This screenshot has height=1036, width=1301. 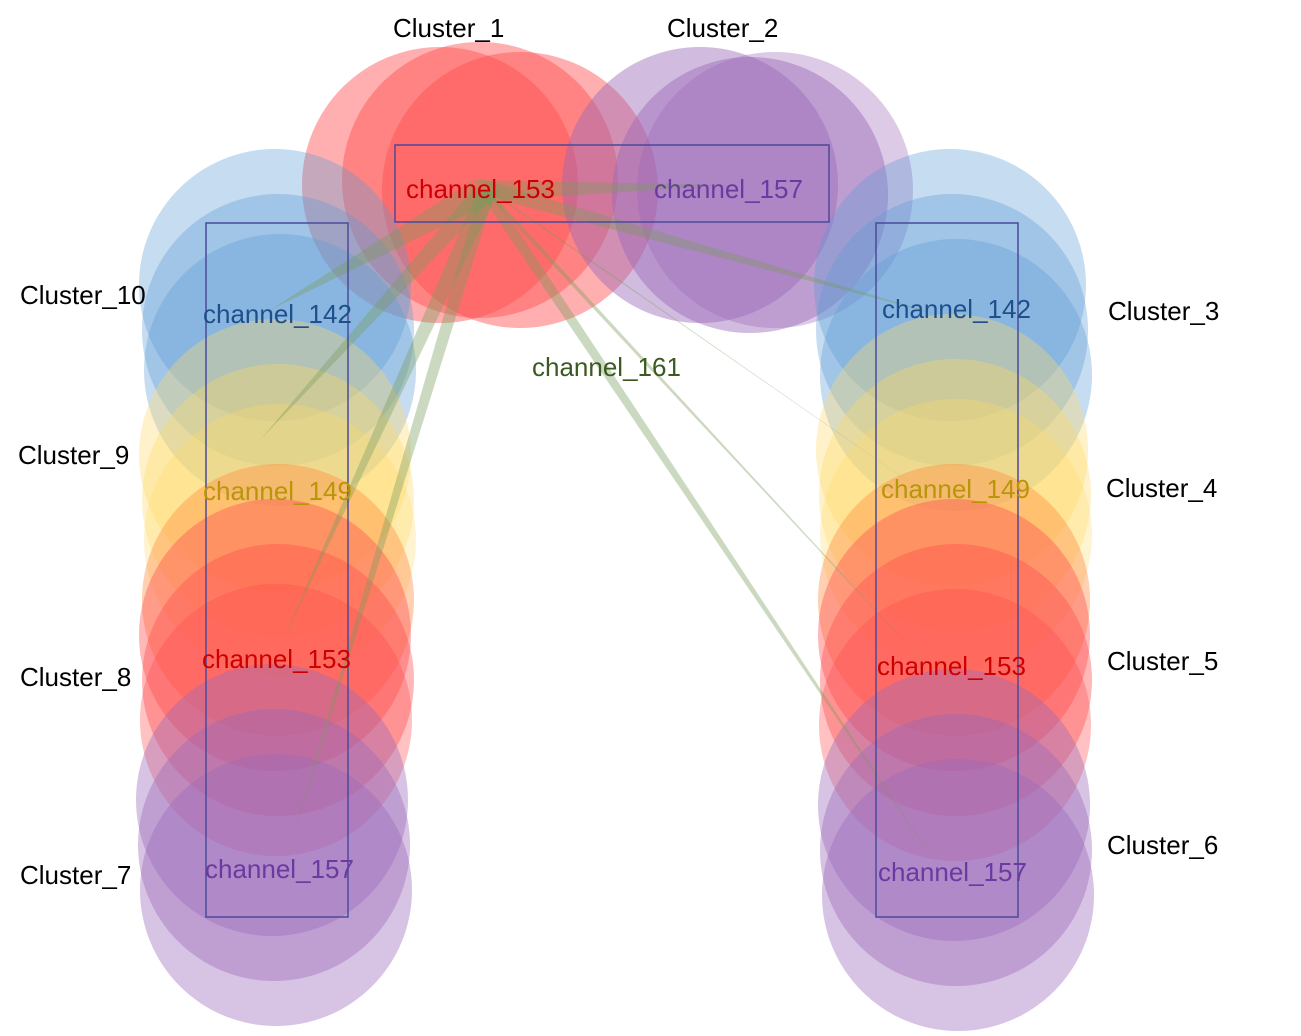 I want to click on channel-label-top-157: channel_157, so click(x=728, y=189).